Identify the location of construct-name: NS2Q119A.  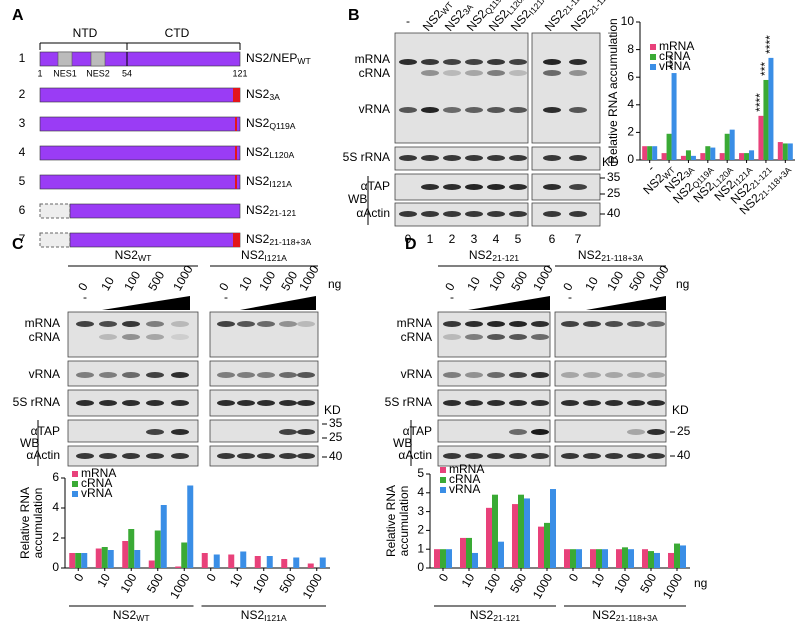
(271, 123).